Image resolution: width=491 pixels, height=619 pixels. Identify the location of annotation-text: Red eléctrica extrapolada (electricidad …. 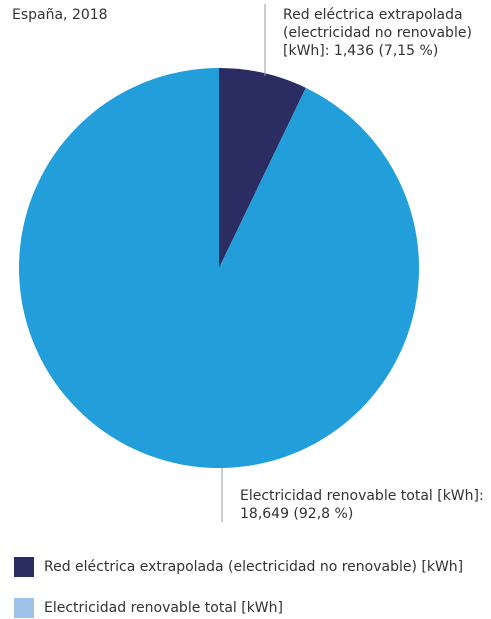
(377, 33).